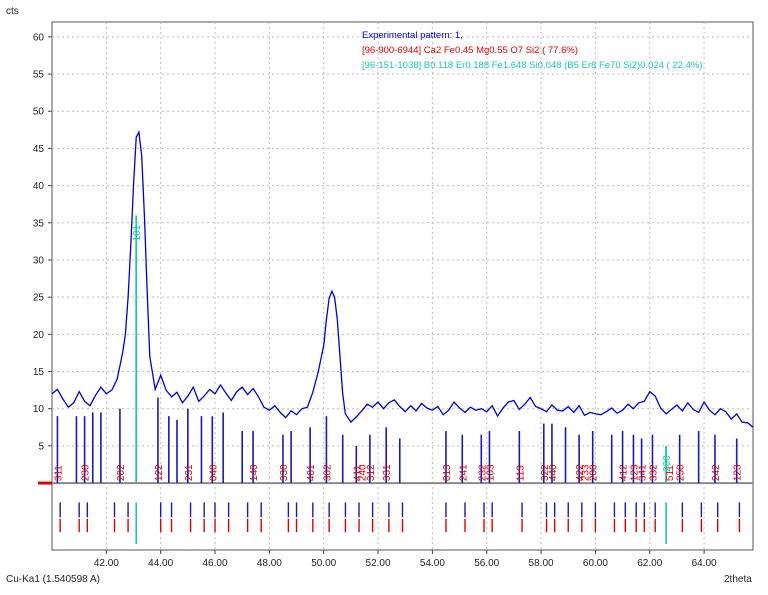 The image size is (768, 595). I want to click on phase1-hkl-label: 401, so click(311, 472).